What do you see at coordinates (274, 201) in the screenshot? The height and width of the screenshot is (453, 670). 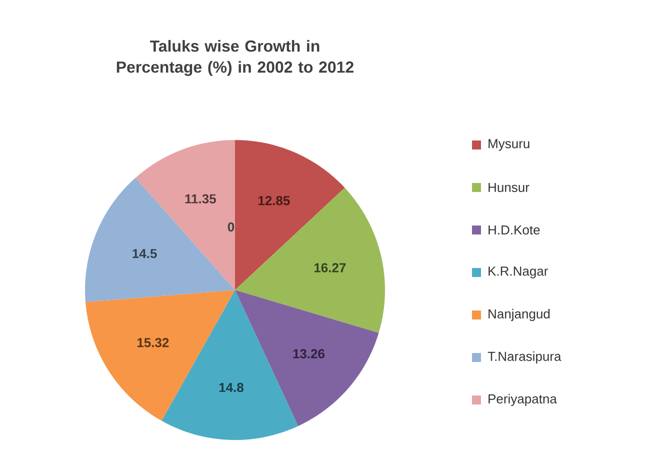 I see `data-label: 12.85` at bounding box center [274, 201].